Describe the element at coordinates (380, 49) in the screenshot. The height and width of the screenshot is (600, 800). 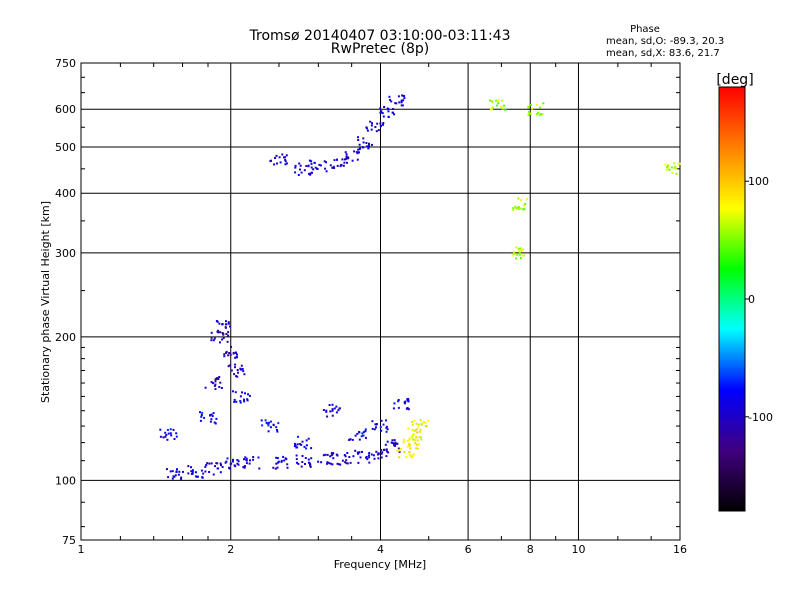
I see `chart-subtitle: RwPretec (8p)` at that location.